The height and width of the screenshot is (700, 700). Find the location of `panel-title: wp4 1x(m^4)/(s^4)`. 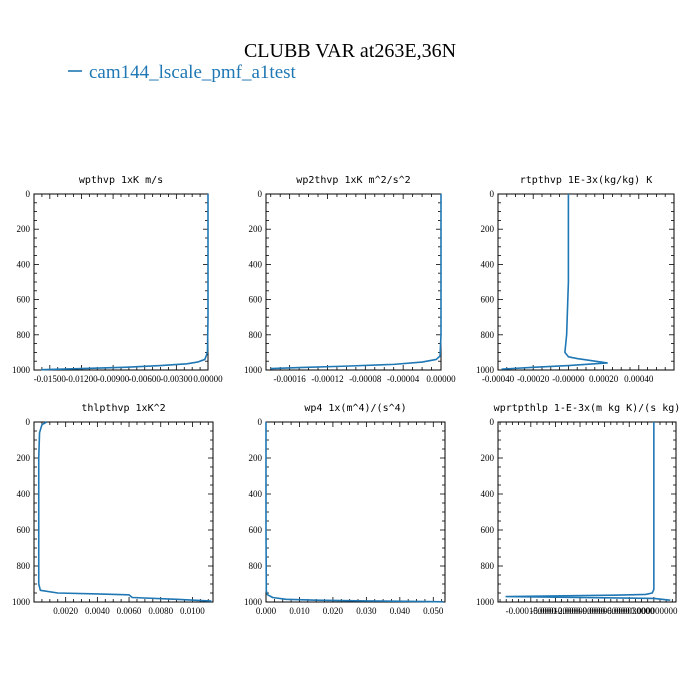

panel-title: wp4 1x(m^4)/(s^4) is located at coordinates (355, 408).